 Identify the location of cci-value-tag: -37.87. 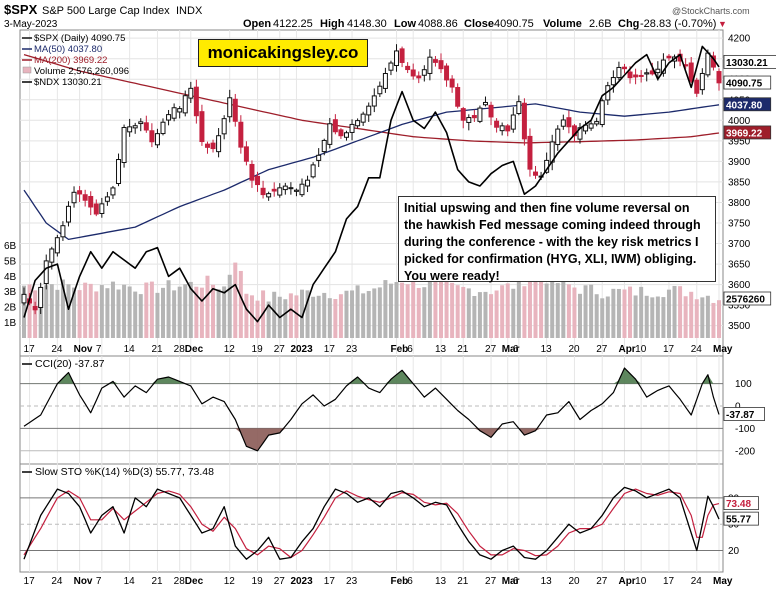
(740, 415).